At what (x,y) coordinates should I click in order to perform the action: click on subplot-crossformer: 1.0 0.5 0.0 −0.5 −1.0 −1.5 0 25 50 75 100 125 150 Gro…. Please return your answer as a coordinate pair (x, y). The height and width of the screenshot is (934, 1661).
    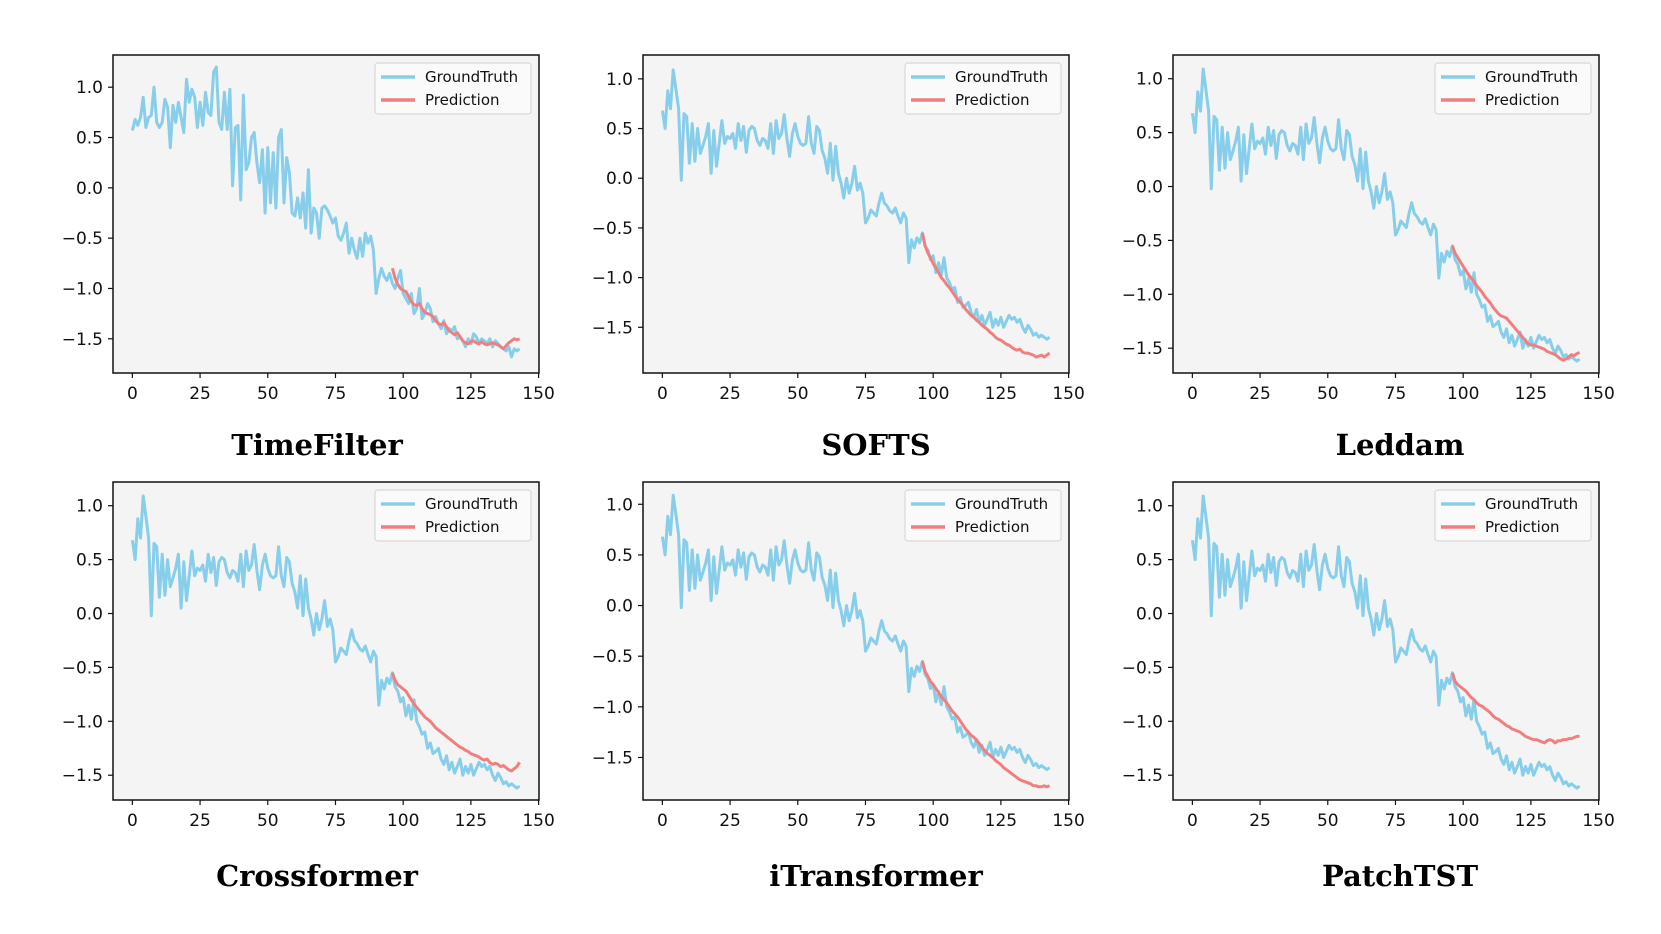
    Looking at the image, I should click on (308, 687).